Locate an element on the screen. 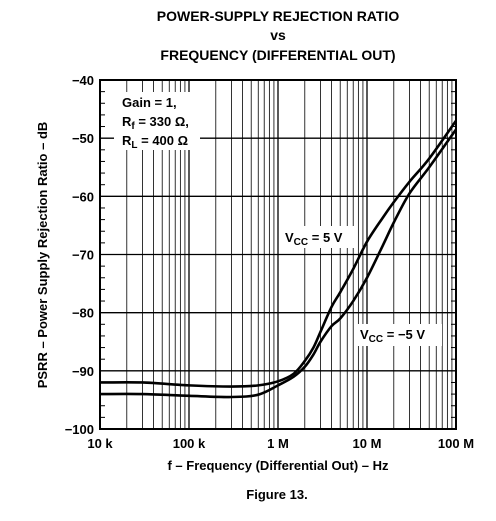  y-tick-label: −100 is located at coordinates (79, 429).